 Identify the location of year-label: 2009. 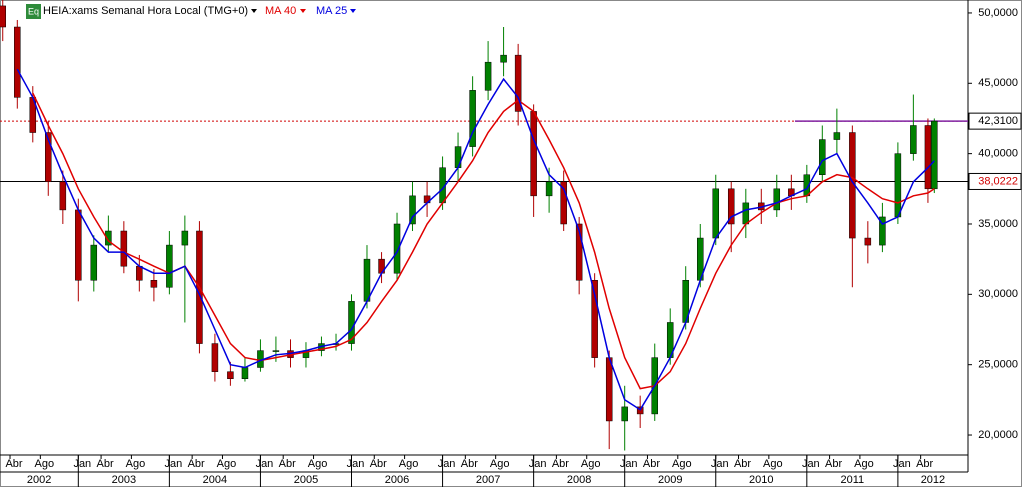
(670, 480).